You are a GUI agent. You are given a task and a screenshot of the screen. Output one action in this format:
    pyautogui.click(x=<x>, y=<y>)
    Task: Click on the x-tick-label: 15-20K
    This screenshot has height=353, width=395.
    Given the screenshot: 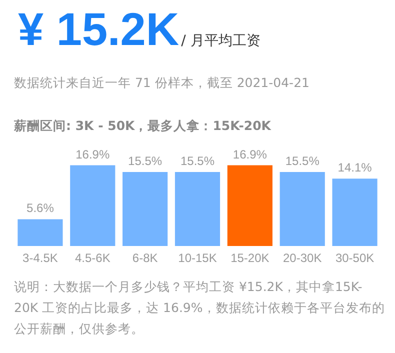 What is the action you would take?
    pyautogui.click(x=250, y=258)
    